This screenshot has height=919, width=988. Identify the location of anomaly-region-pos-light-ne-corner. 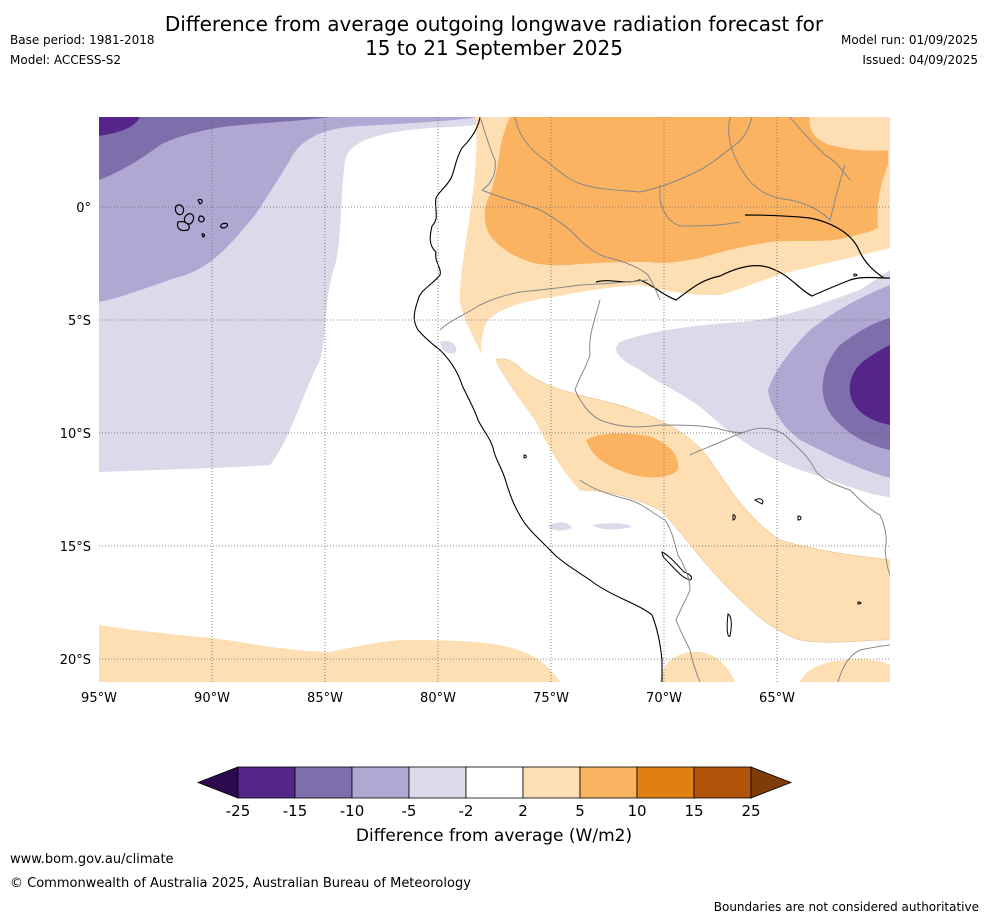
(849, 134).